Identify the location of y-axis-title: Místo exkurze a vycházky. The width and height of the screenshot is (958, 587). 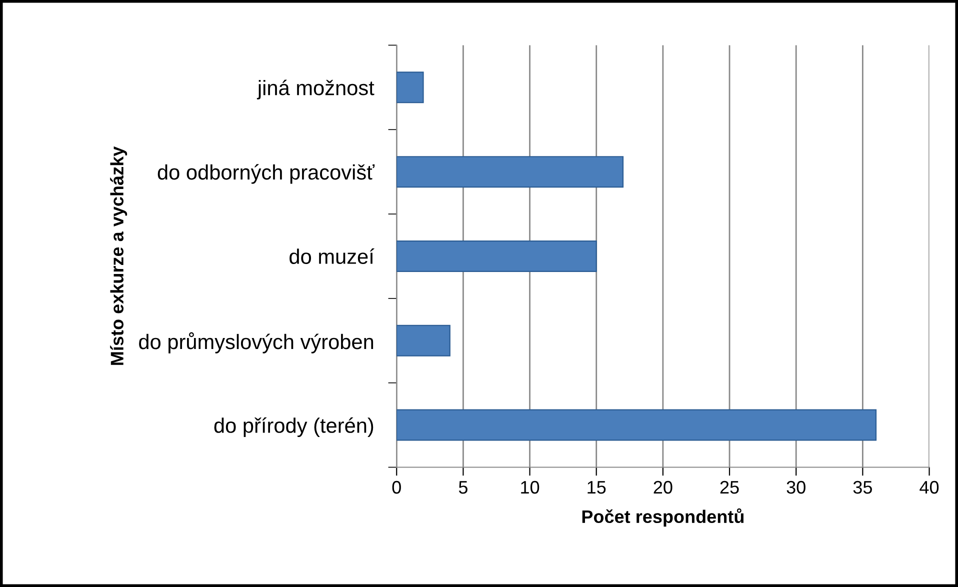
(119, 255).